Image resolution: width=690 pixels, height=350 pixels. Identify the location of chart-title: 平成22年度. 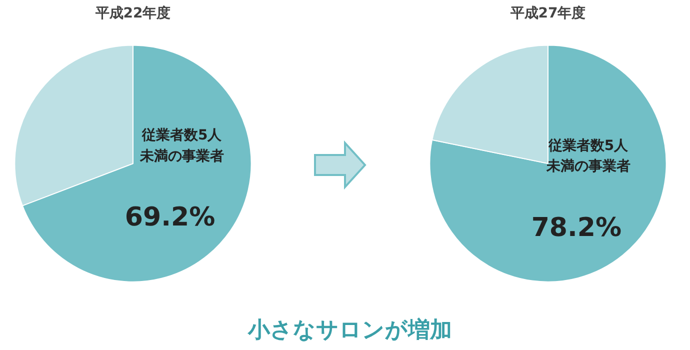
(132, 13).